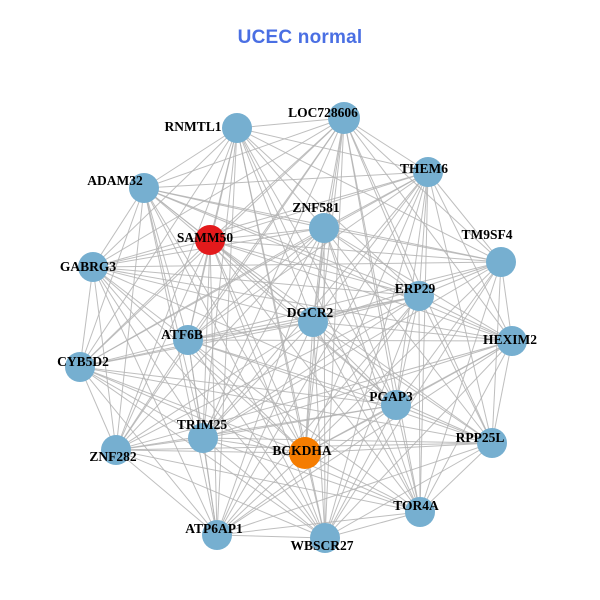 The image size is (600, 600). Describe the element at coordinates (323, 112) in the screenshot. I see `node-label-loc728606: LOC728606` at that location.